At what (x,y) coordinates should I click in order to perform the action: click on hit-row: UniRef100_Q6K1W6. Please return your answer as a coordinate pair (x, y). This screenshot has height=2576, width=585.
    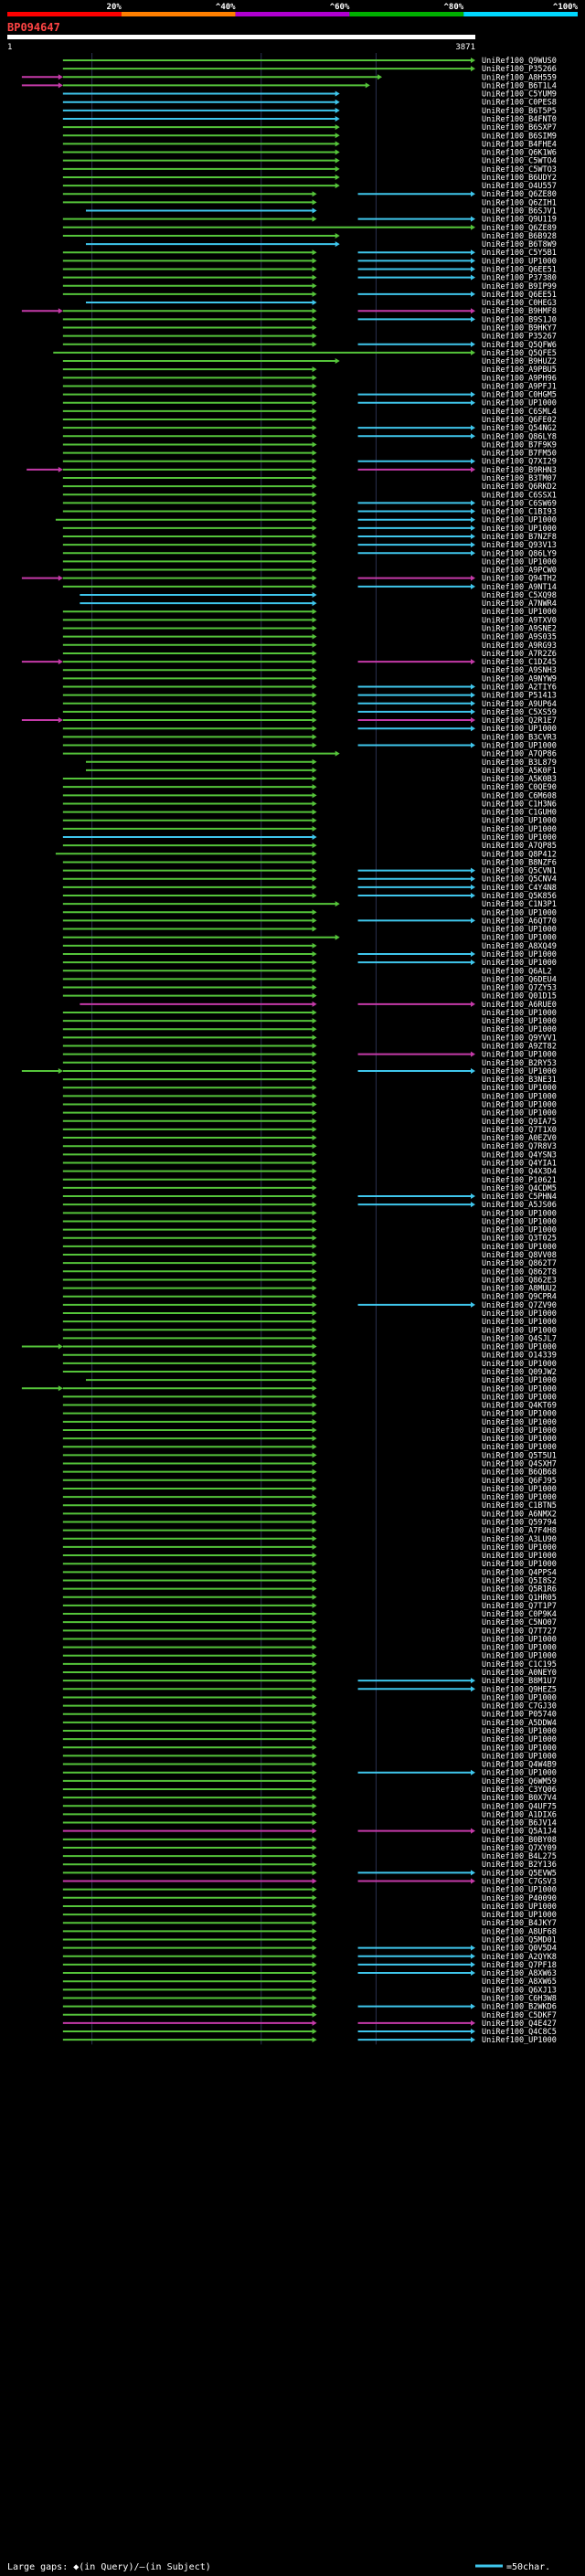
    Looking at the image, I should click on (310, 153).